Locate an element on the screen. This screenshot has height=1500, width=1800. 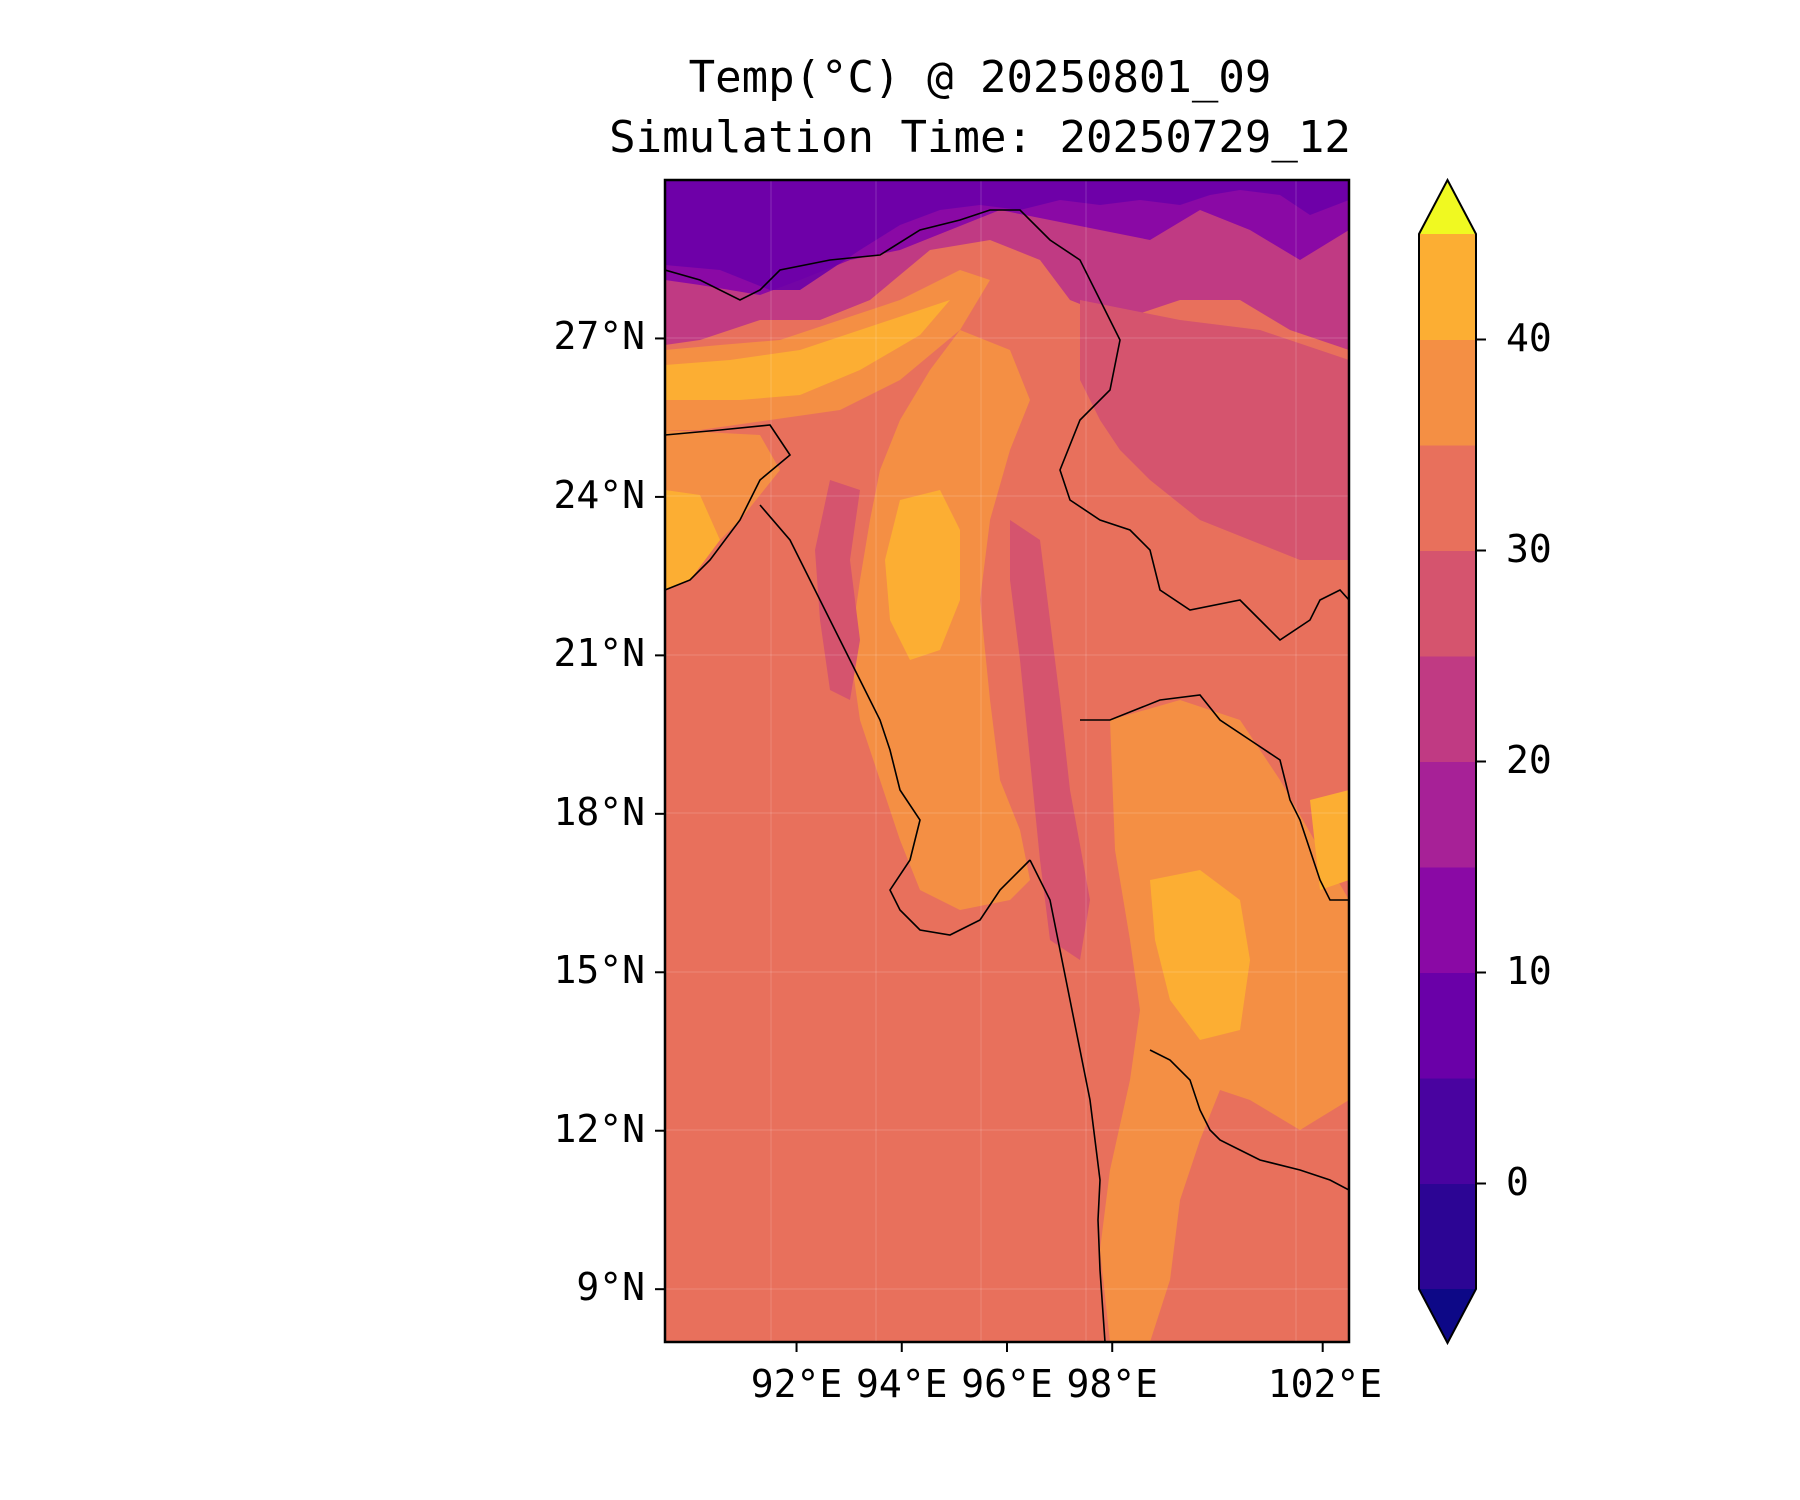
arakan-cool-strip is located at coordinates (837, 590).